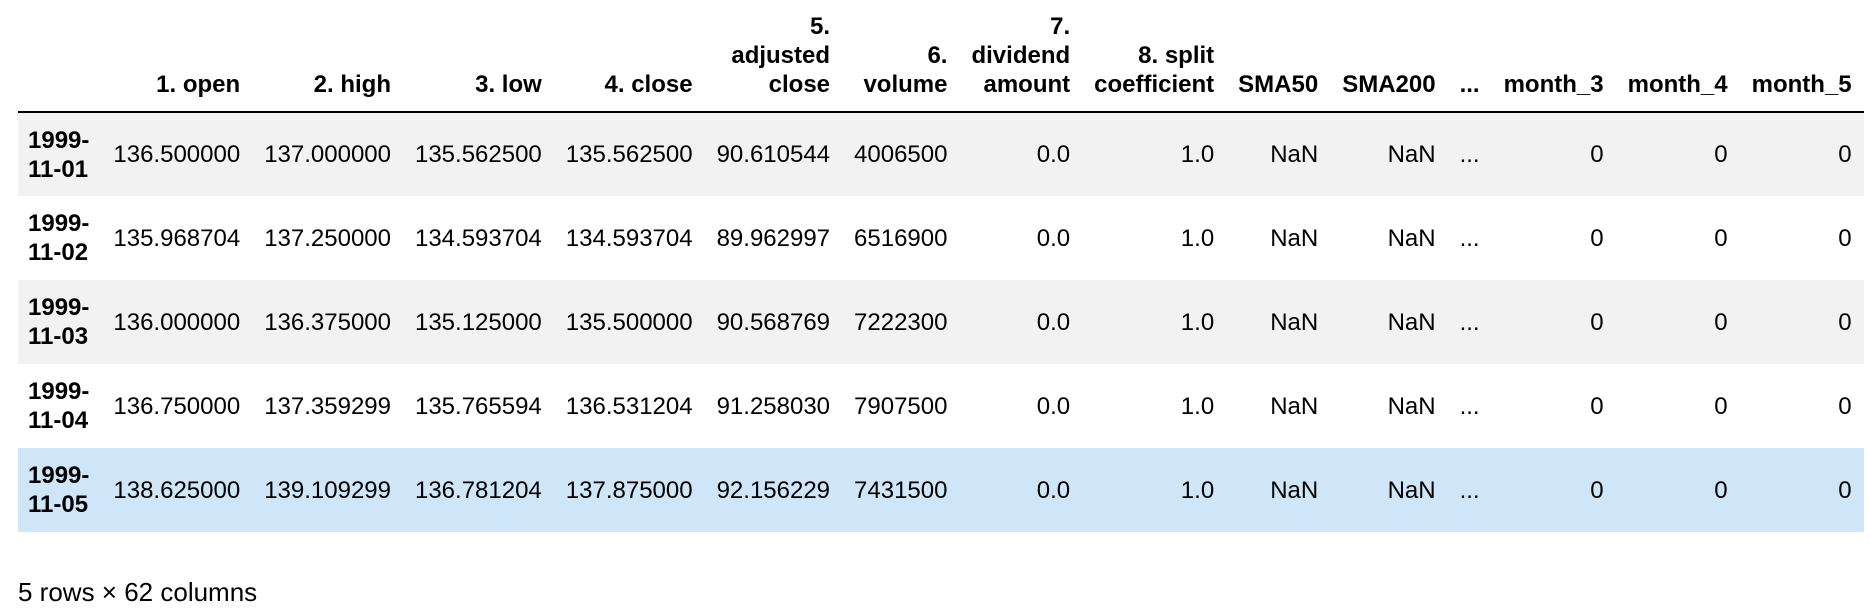 The image size is (1870, 612). Describe the element at coordinates (773, 406) in the screenshot. I see `table-cell: 91.258030` at that location.